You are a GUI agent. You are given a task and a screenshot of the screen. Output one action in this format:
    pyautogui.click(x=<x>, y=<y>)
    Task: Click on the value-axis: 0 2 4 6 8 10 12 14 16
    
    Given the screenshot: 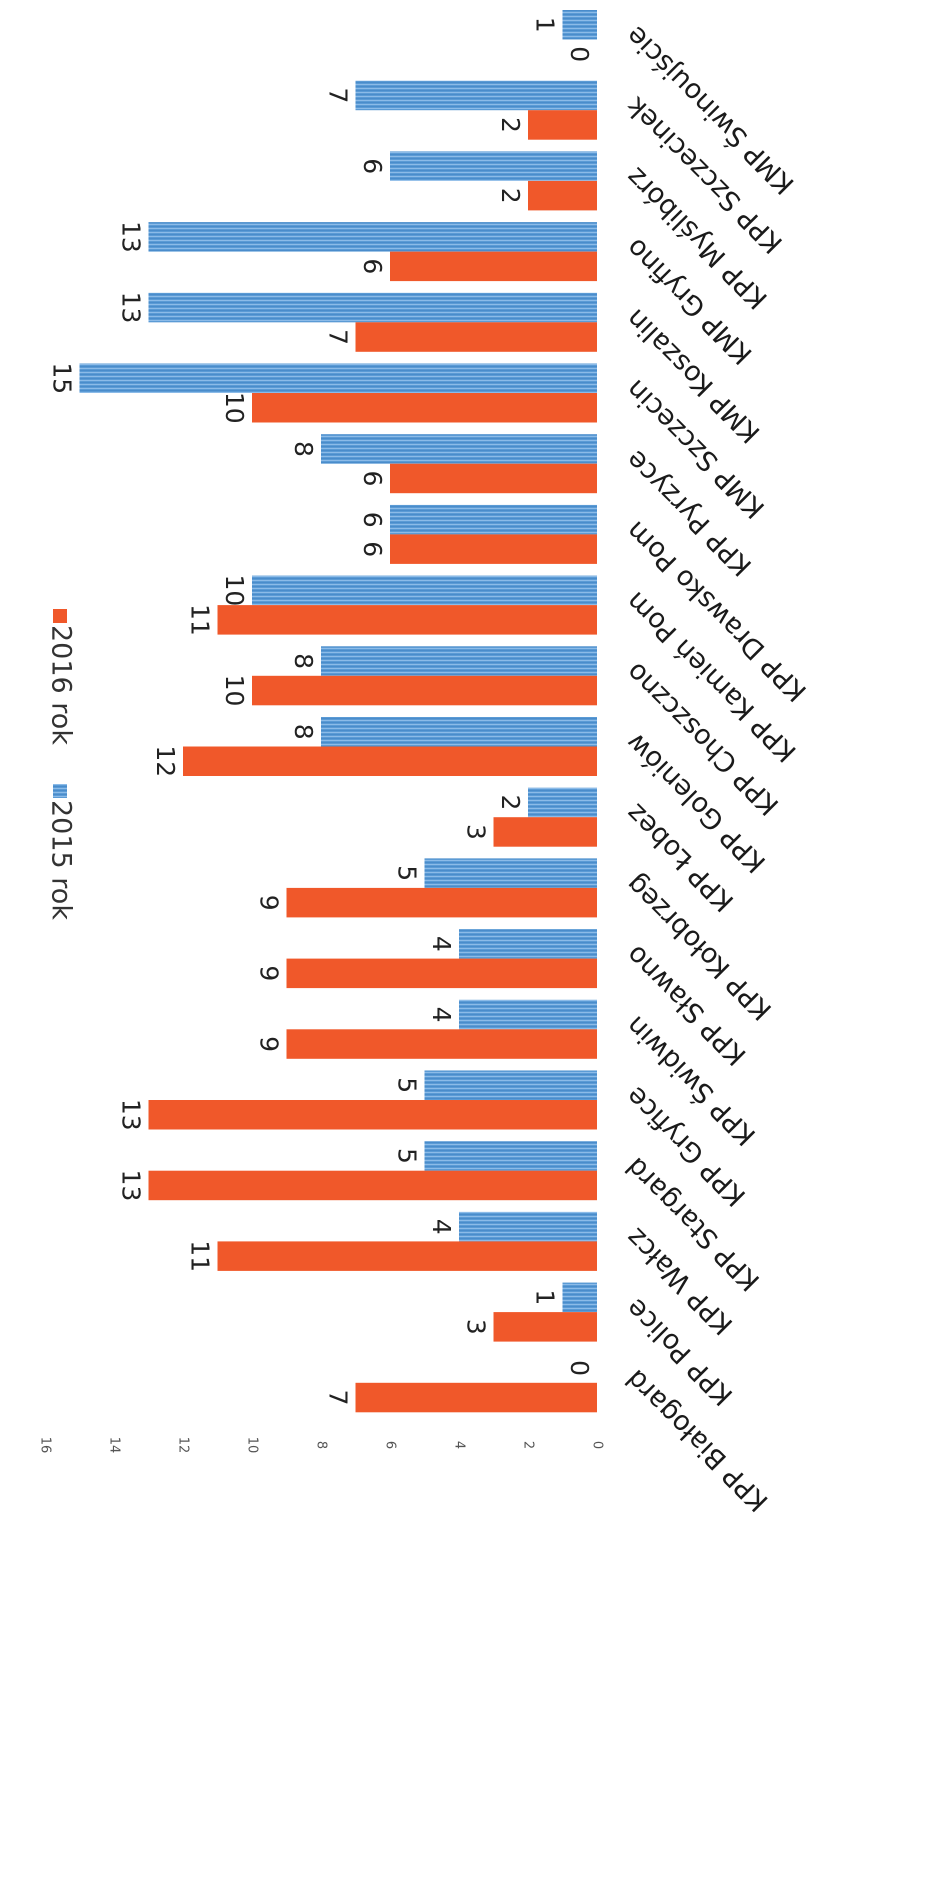 What is the action you would take?
    pyautogui.click(x=321, y=1445)
    